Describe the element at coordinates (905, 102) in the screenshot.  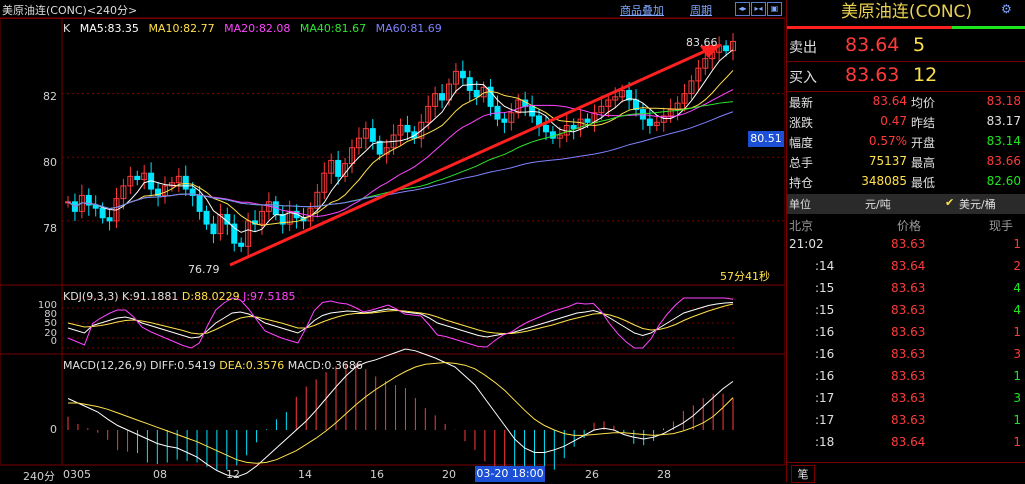
I see `stat-row-1: 最新 83.64 均价 83.18` at that location.